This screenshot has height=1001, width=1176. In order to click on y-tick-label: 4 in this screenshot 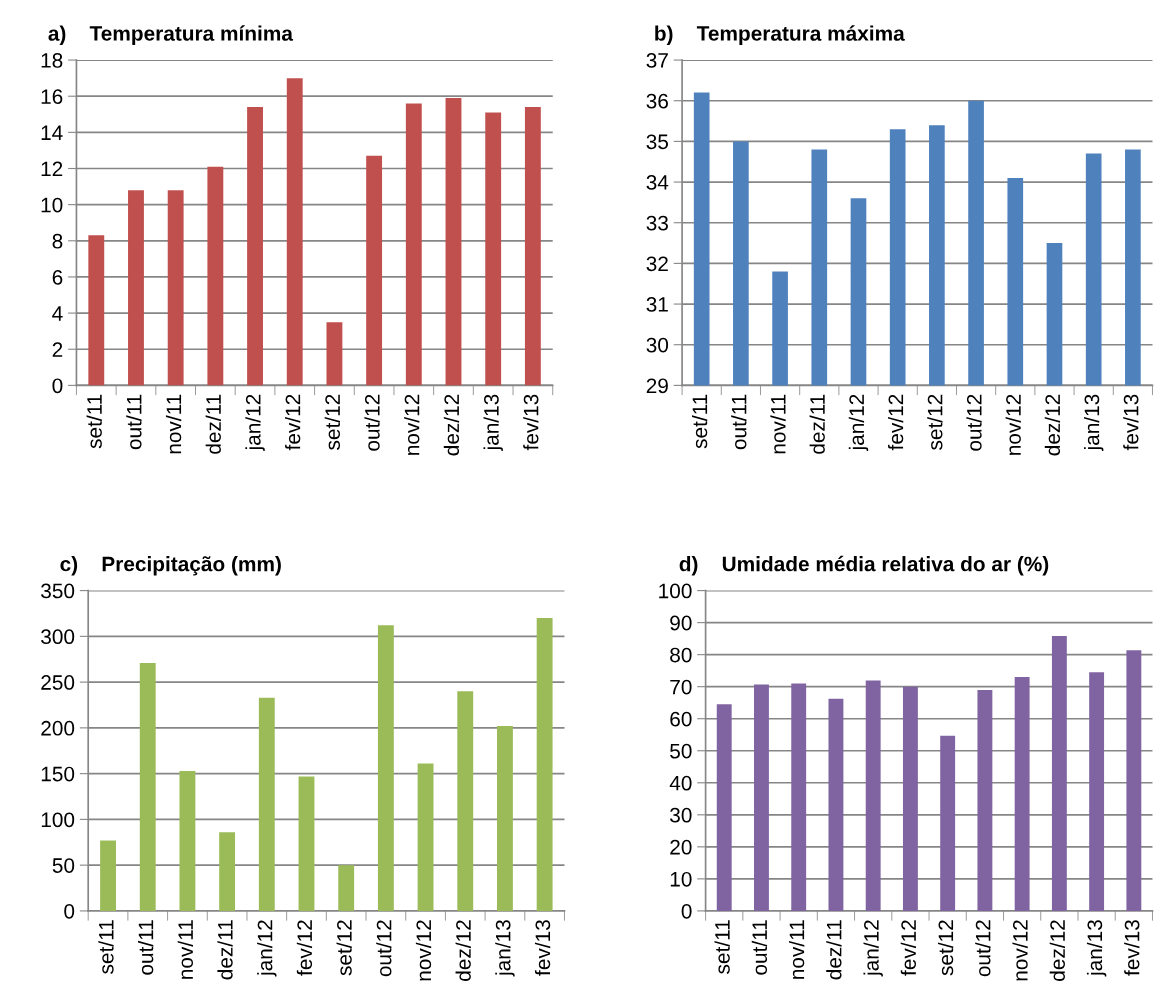, I will do `click(57, 313)`.